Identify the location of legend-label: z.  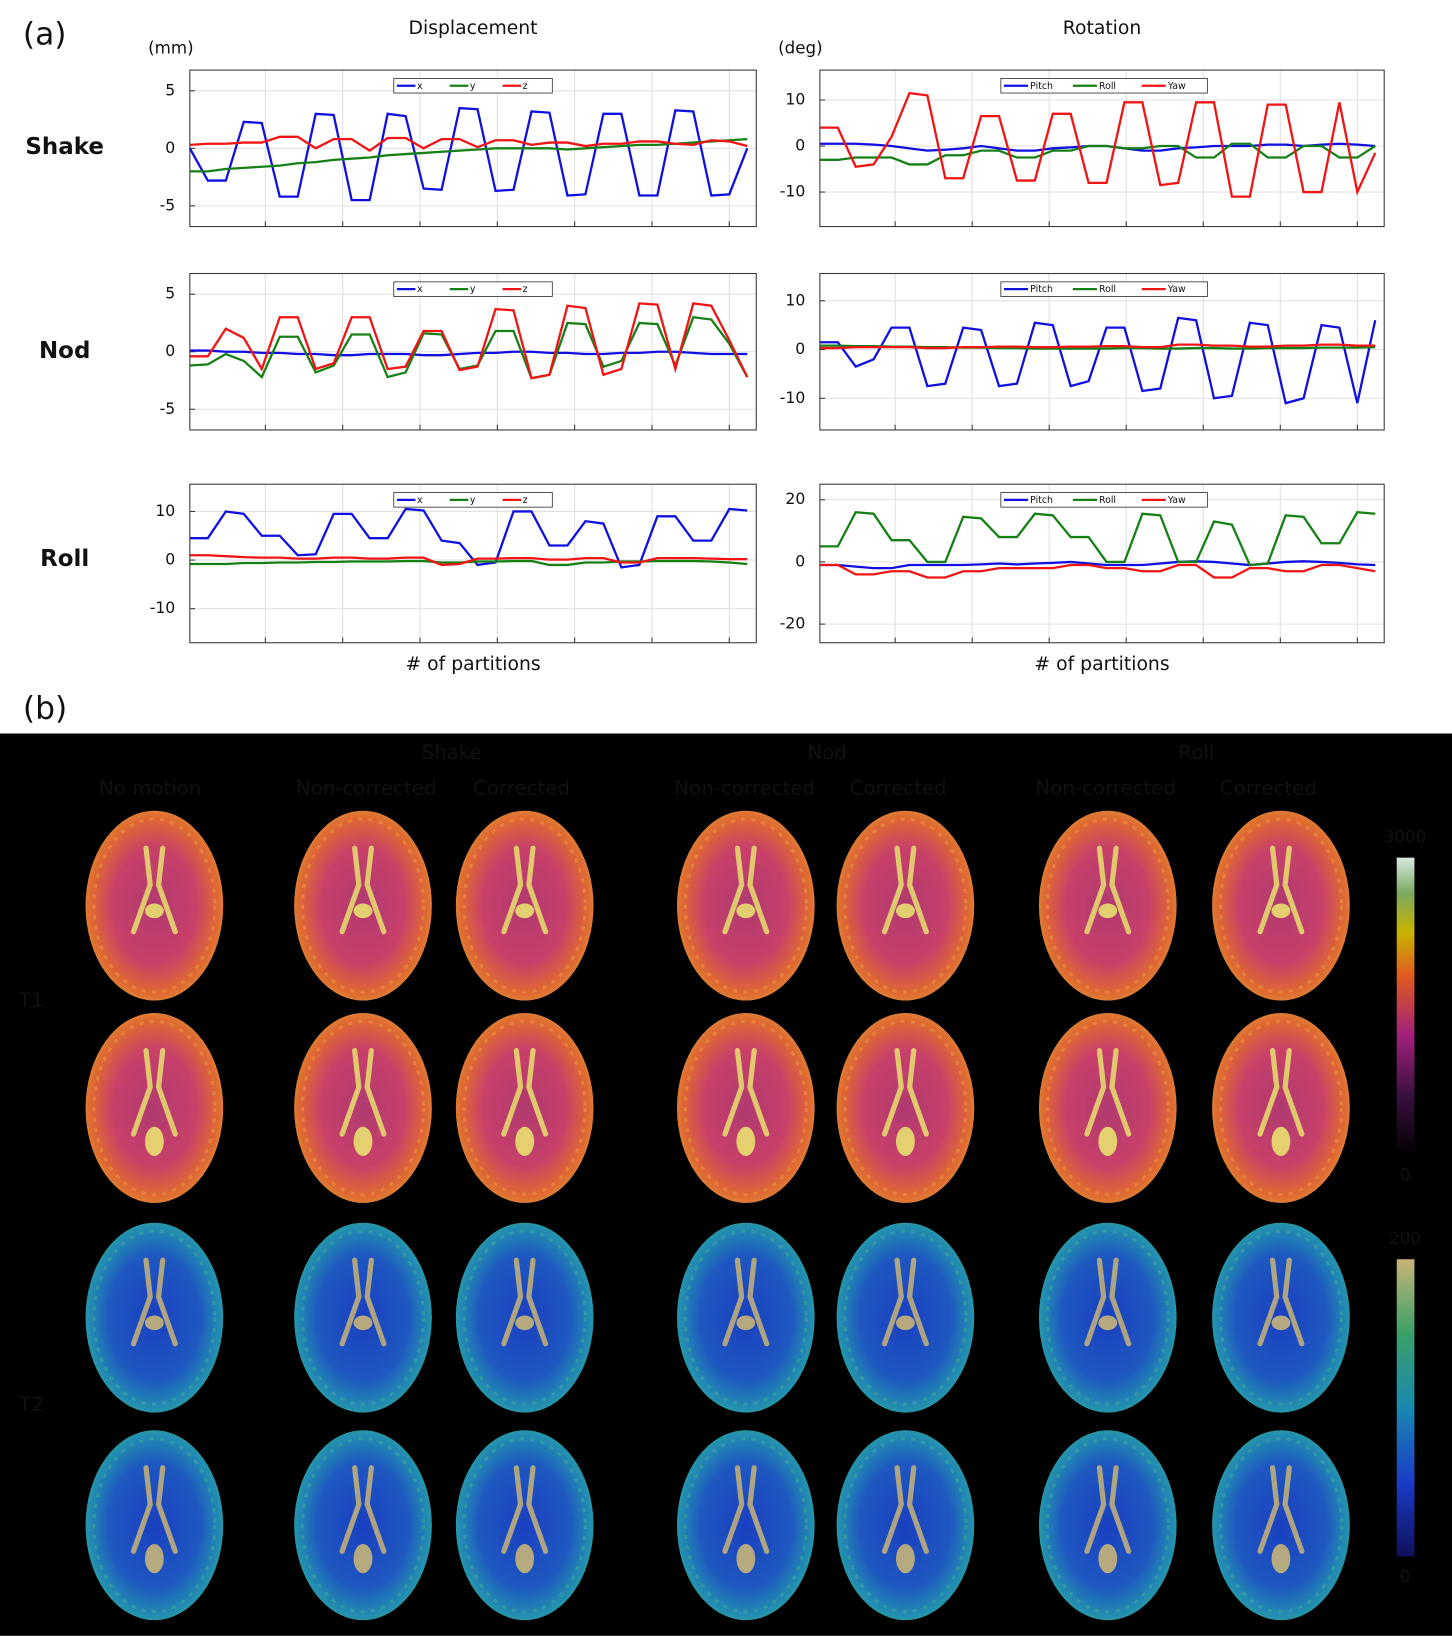
(525, 86).